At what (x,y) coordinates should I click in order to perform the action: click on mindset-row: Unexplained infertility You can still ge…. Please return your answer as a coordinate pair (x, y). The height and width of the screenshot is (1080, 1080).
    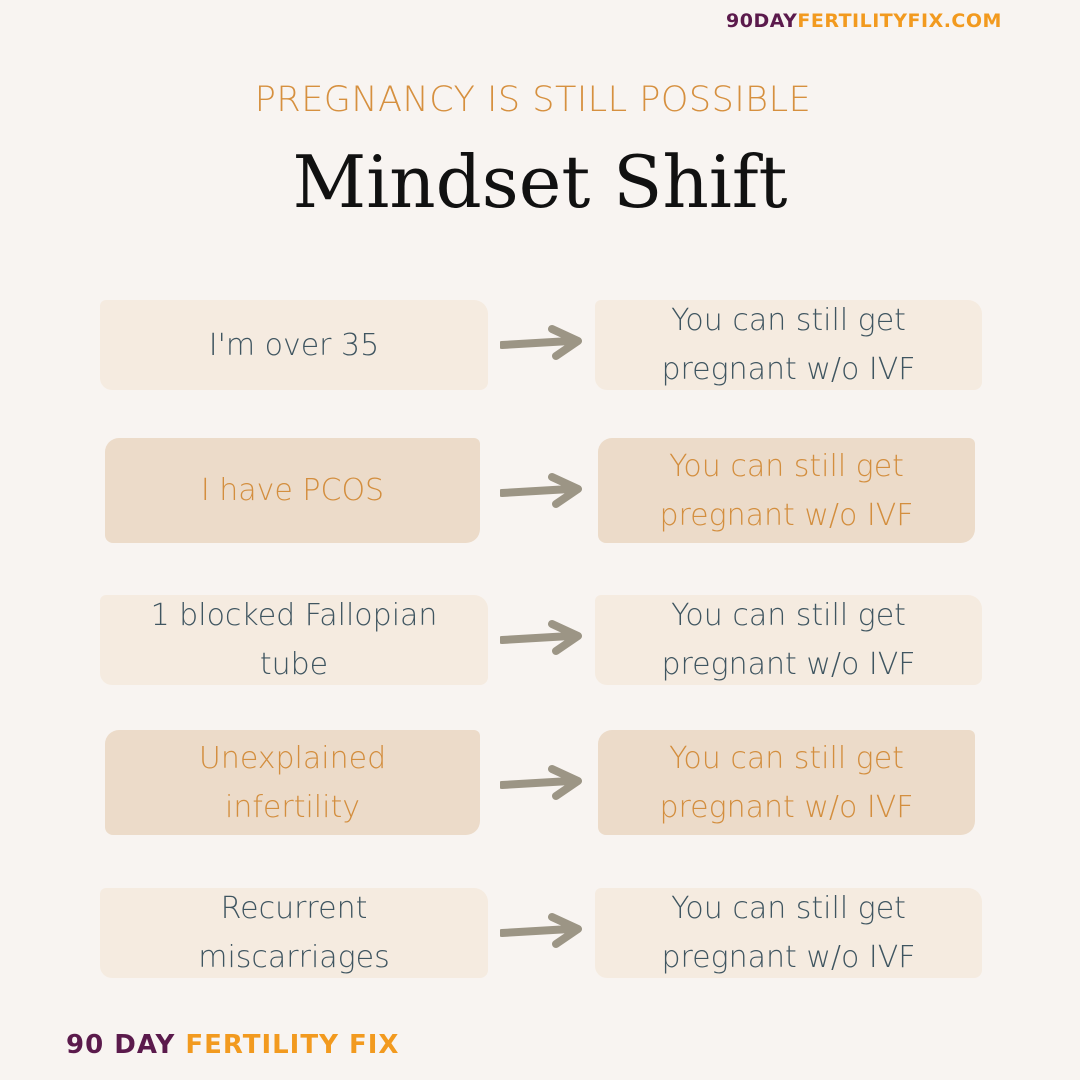
    Looking at the image, I should click on (540, 785).